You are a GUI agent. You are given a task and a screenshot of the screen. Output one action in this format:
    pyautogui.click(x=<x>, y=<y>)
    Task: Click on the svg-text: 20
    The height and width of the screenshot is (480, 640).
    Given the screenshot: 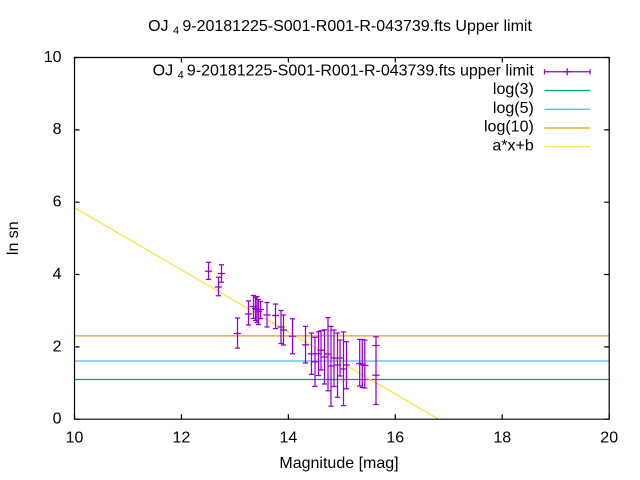 What is the action you would take?
    pyautogui.click(x=609, y=438)
    